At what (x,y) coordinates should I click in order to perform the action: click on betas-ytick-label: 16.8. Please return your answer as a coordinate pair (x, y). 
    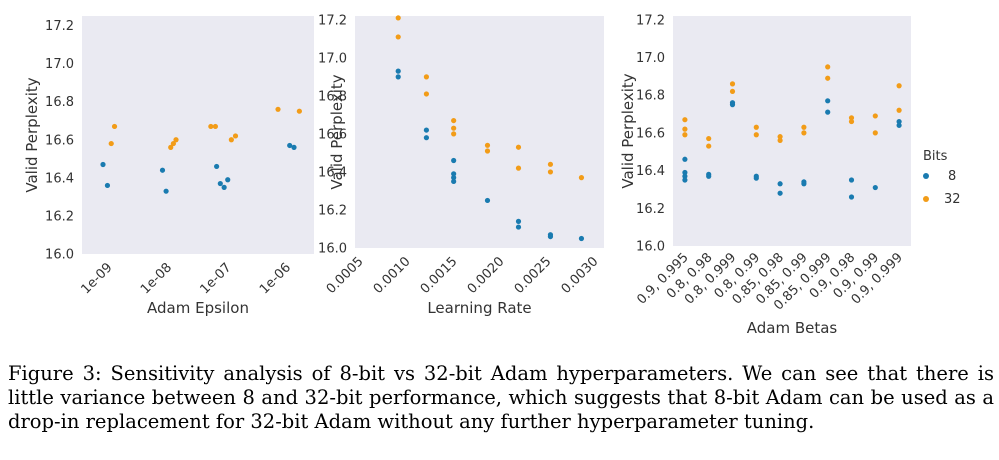
    Looking at the image, I should click on (650, 96).